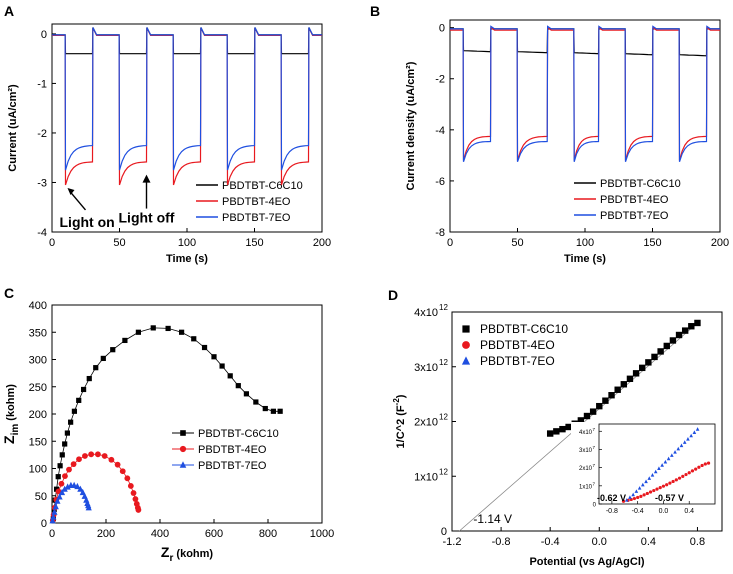 The width and height of the screenshot is (733, 574). Describe the element at coordinates (517, 361) in the screenshot. I see `legend-label: PBDTBT-7EO` at that location.